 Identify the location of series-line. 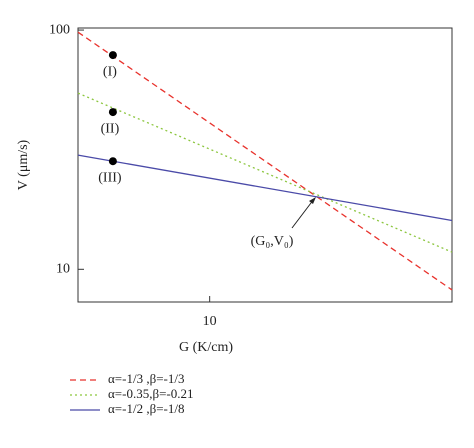
(265, 188).